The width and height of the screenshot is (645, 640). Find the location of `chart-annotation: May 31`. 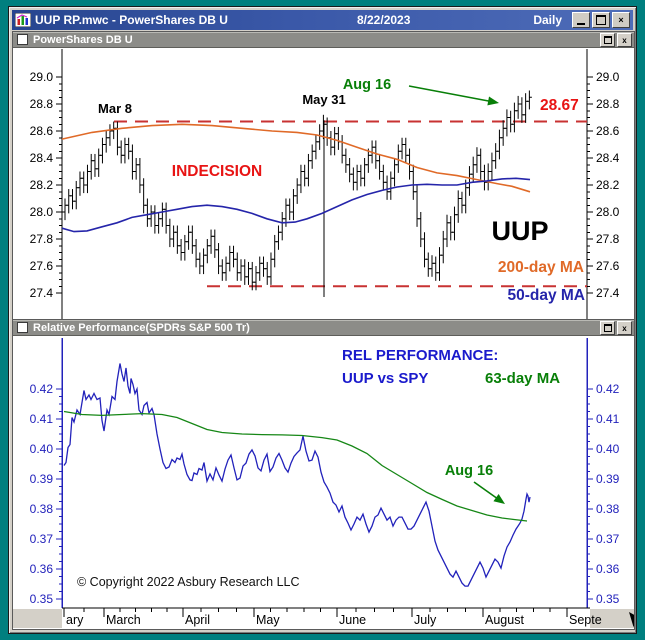

chart-annotation: May 31 is located at coordinates (323, 99).